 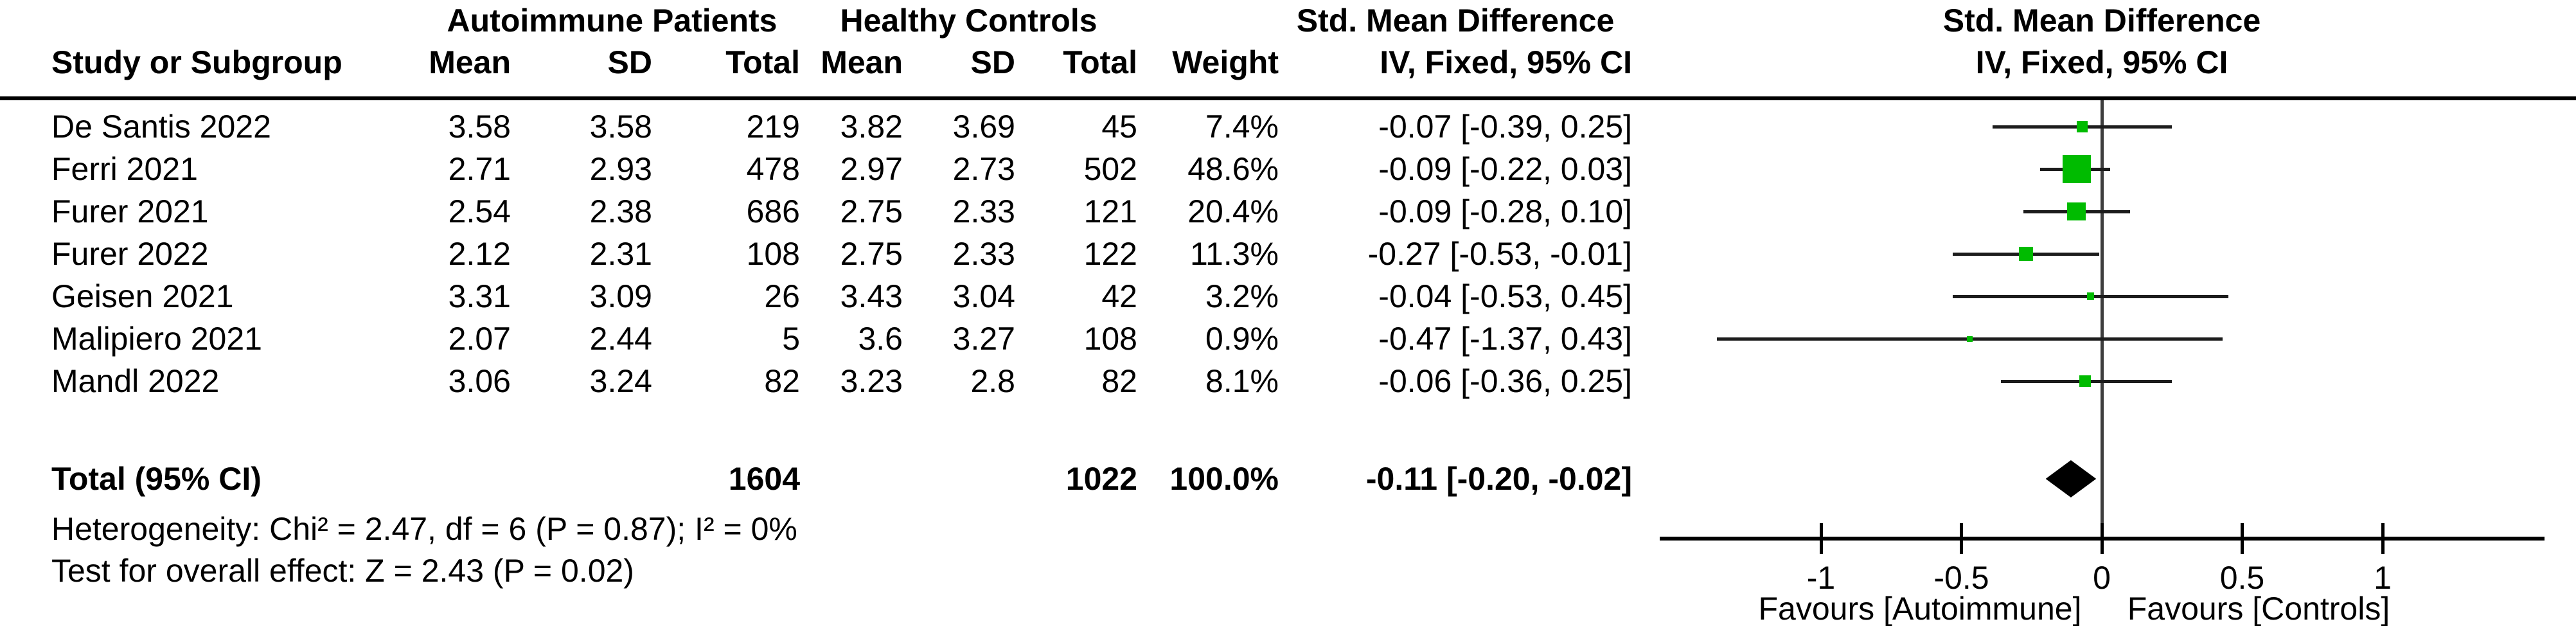 I want to click on column-header-study: Study or Subgroup, so click(x=197, y=62).